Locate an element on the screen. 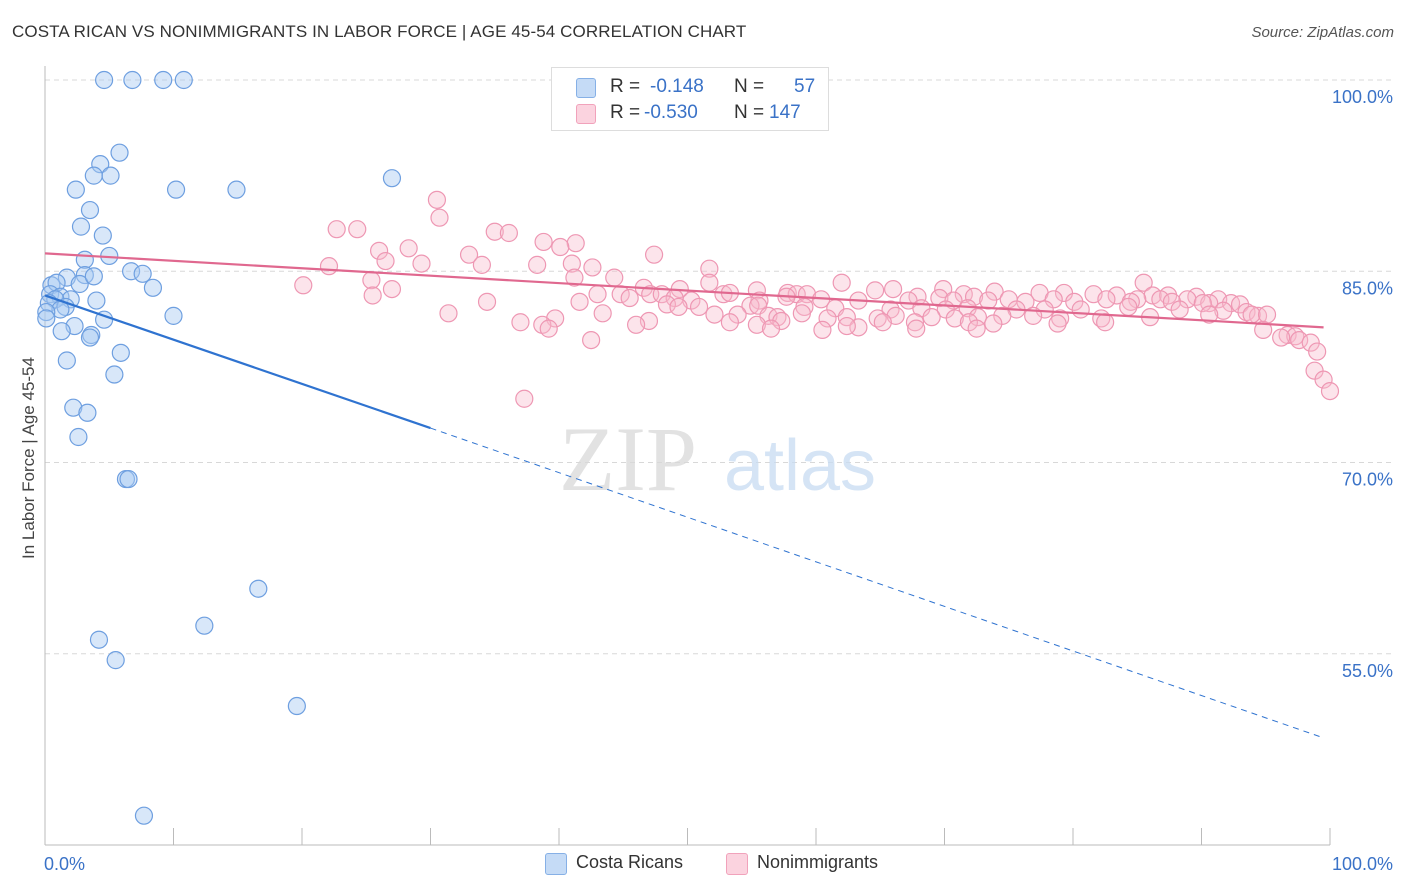  y-tick-label: 55.0% is located at coordinates (1367, 671).